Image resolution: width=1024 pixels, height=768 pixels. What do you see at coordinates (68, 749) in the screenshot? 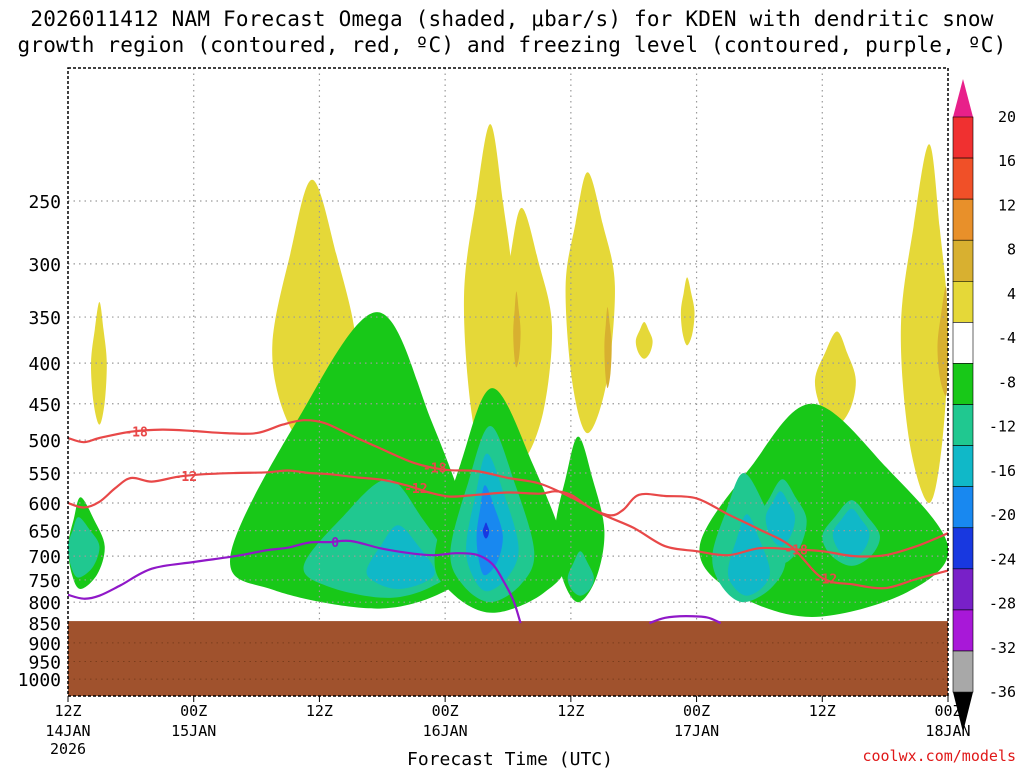
I see `x-tick-label: 2026` at bounding box center [68, 749].